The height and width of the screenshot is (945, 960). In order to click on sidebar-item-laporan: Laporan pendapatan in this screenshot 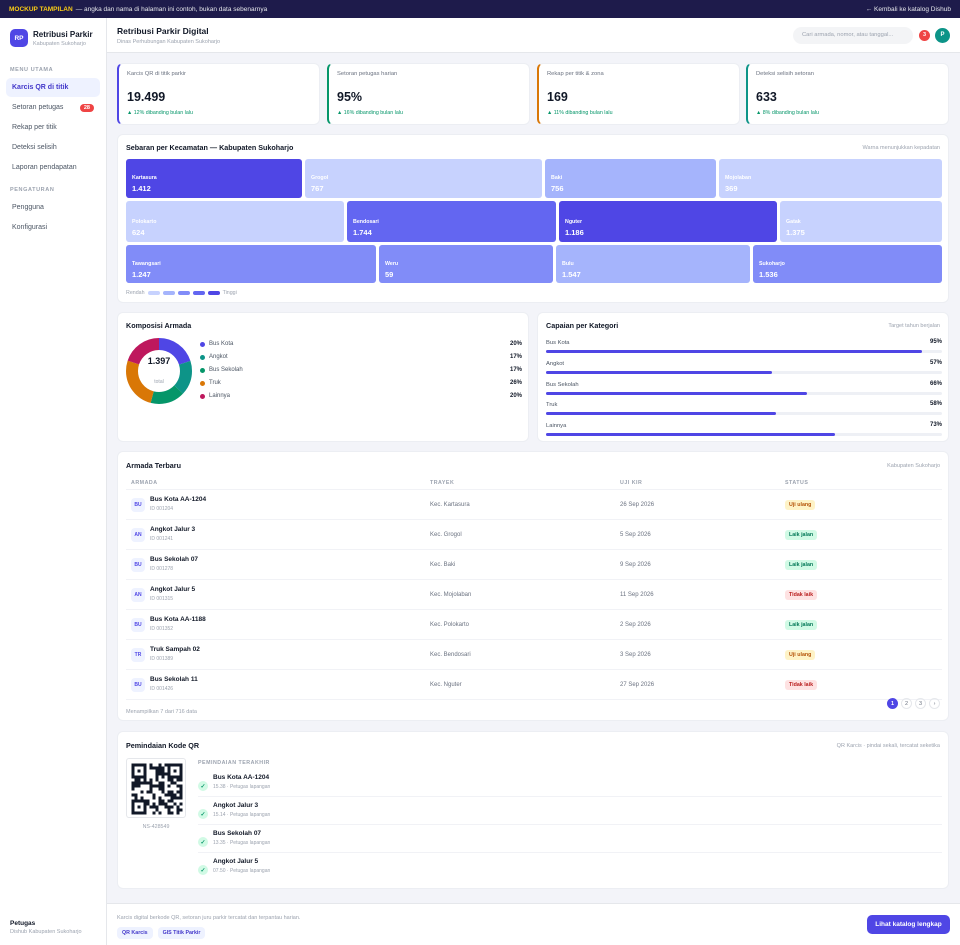, I will do `click(53, 167)`.